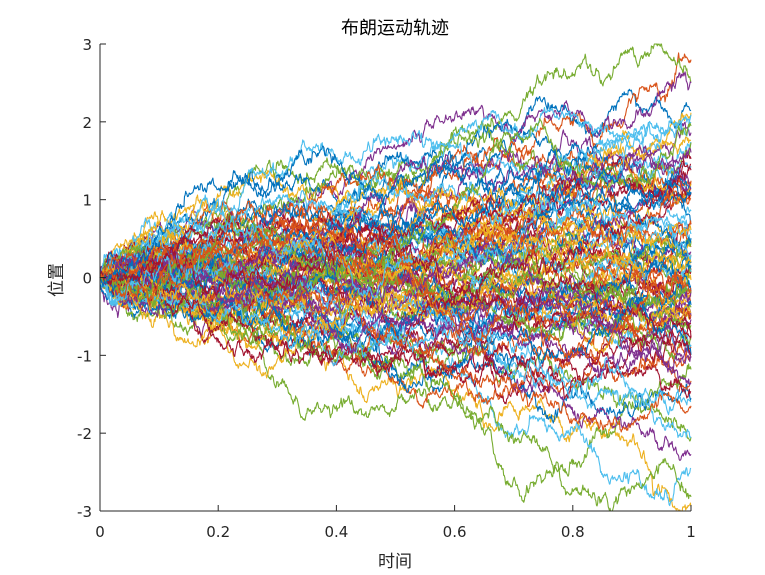  I want to click on x-tick-label: 0.2, so click(218, 532).